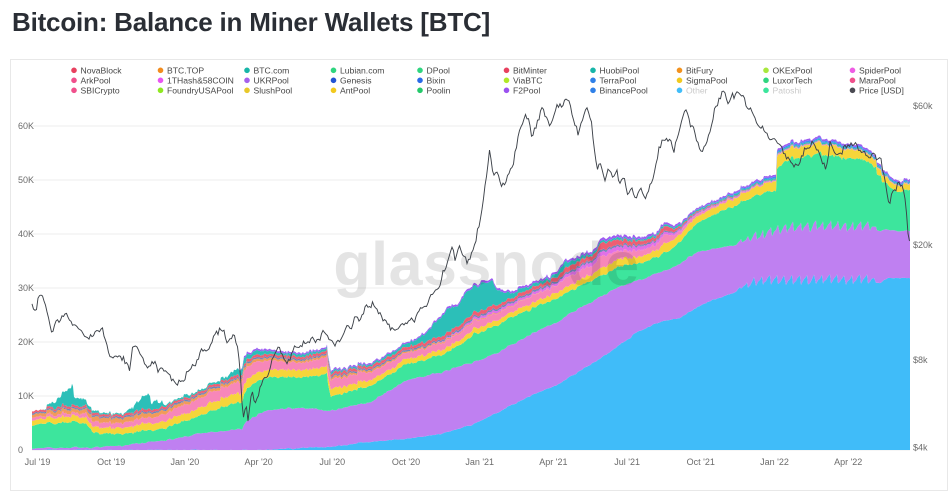 Image resolution: width=951 pixels, height=492 pixels. Describe the element at coordinates (26, 396) in the screenshot. I see `svg-text: 10K` at that location.